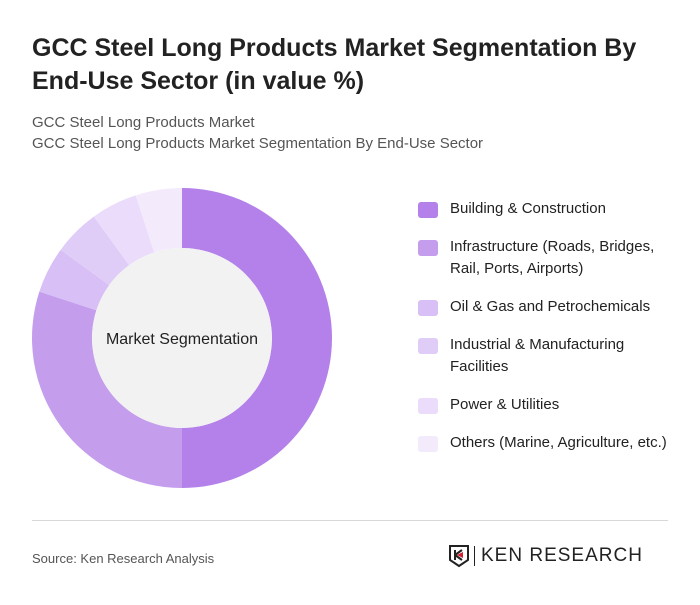  I want to click on legend-label: Oil & Gas and Petrochemicals, so click(550, 306).